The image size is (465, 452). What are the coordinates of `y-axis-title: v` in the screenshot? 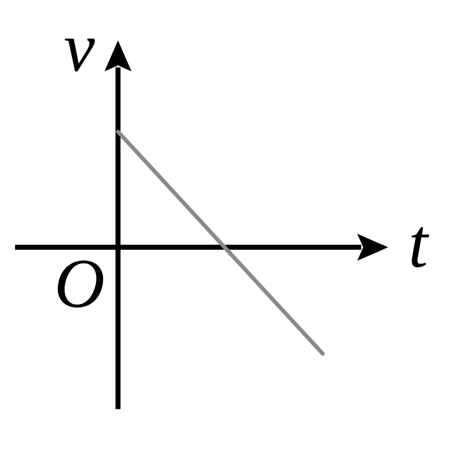 It's located at (79, 55).